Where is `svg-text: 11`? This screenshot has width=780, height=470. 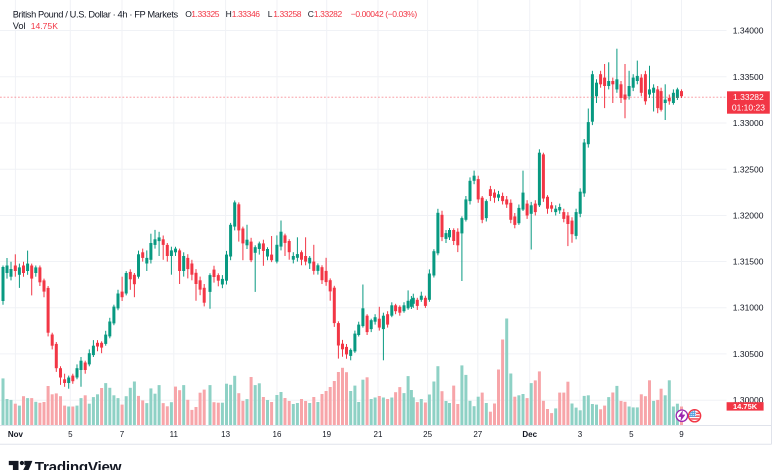
svg-text: 11 is located at coordinates (174, 434).